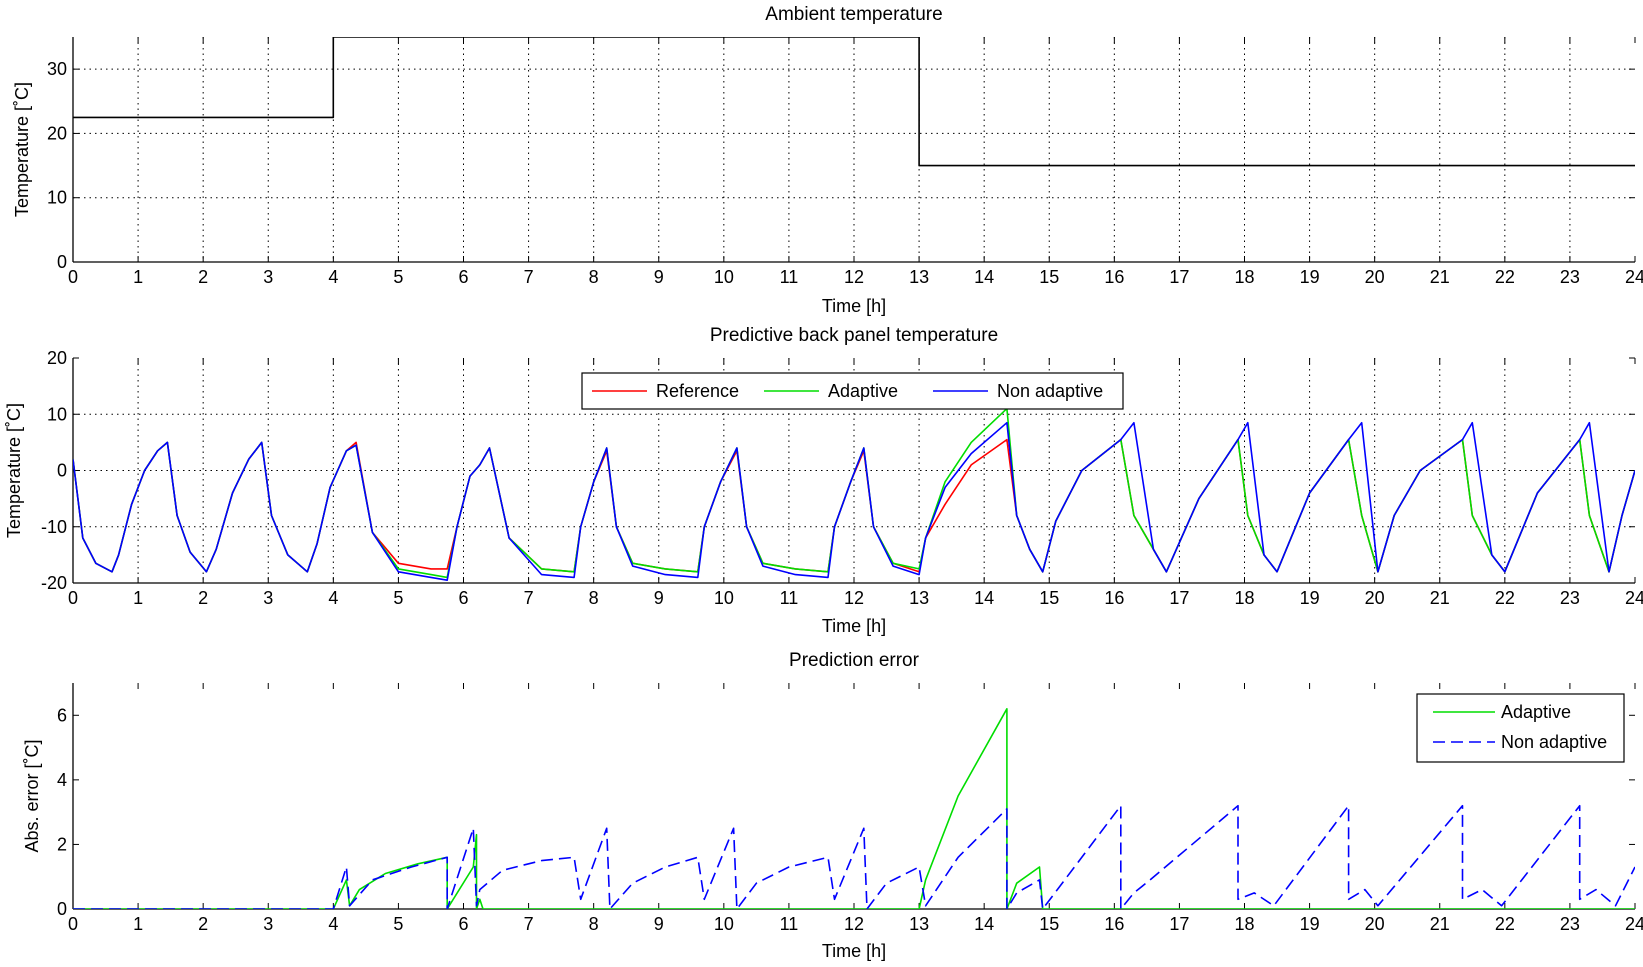  I want to click on legend: Reference Adaptive Non adaptive, so click(852, 391).